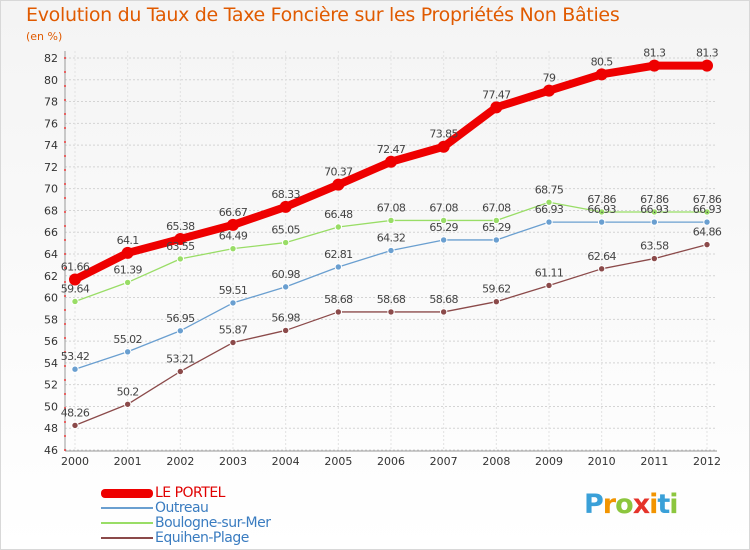  I want to click on legend-label: Equihen-Plage, so click(202, 538).